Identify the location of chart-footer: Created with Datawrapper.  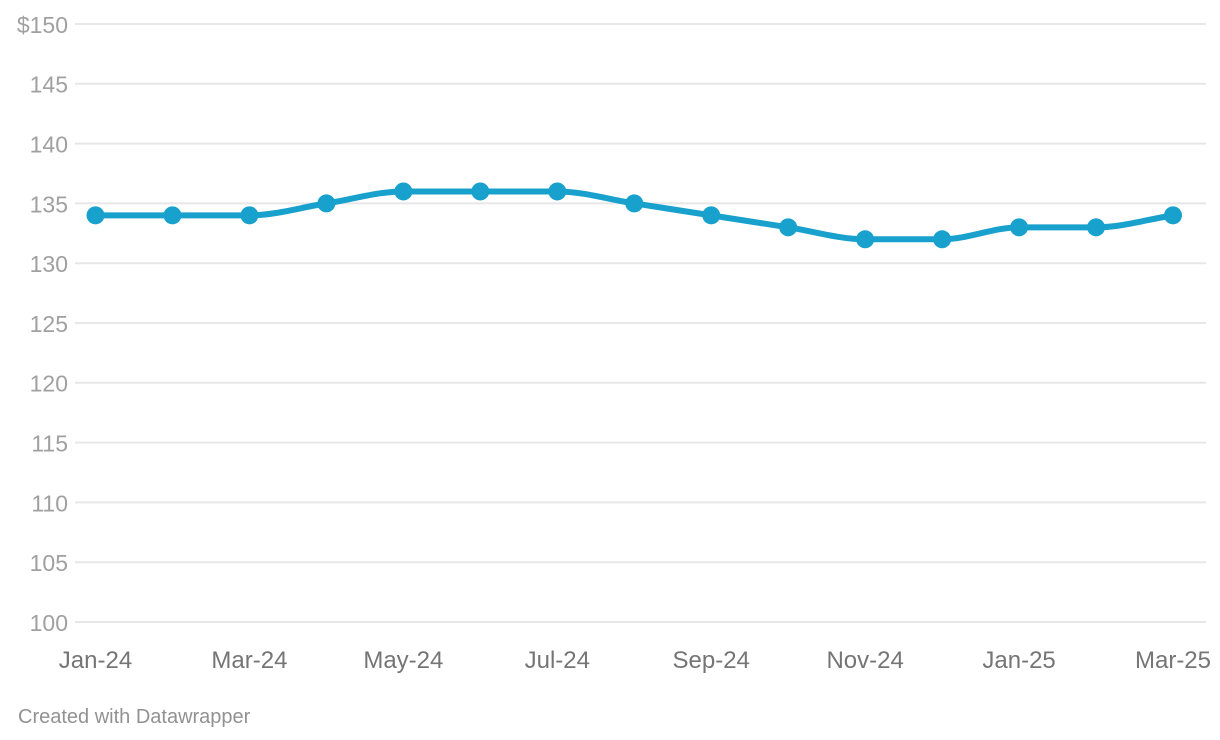
(134, 717).